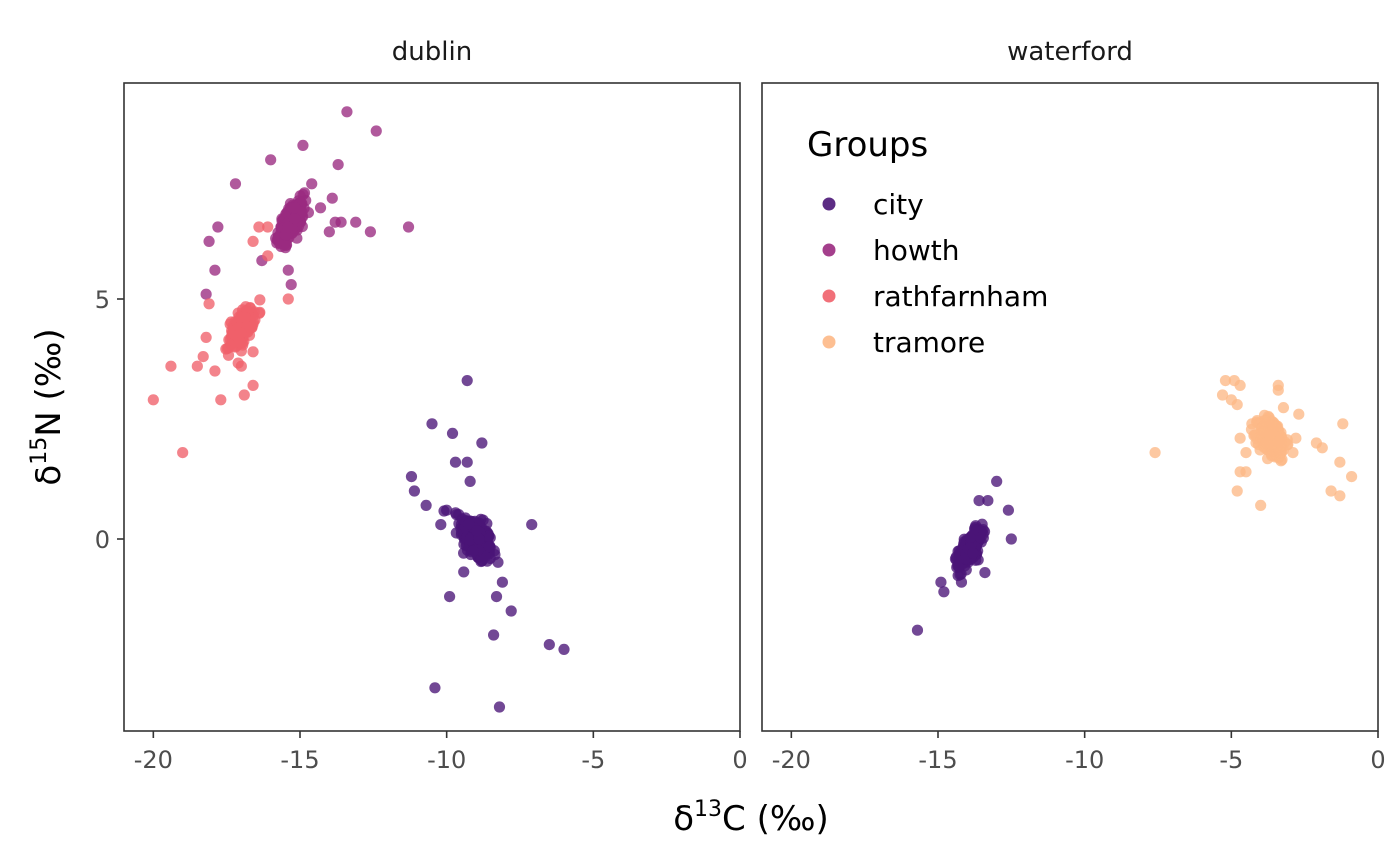  Describe the element at coordinates (1070, 52) in the screenshot. I see `facet-label-waterford: waterford` at that location.